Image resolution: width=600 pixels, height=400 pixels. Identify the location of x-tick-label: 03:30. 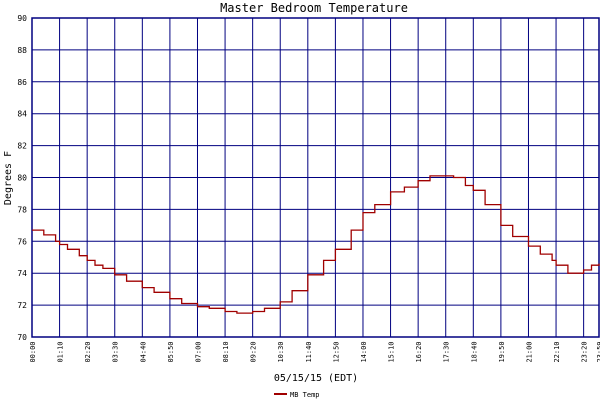
(116, 351).